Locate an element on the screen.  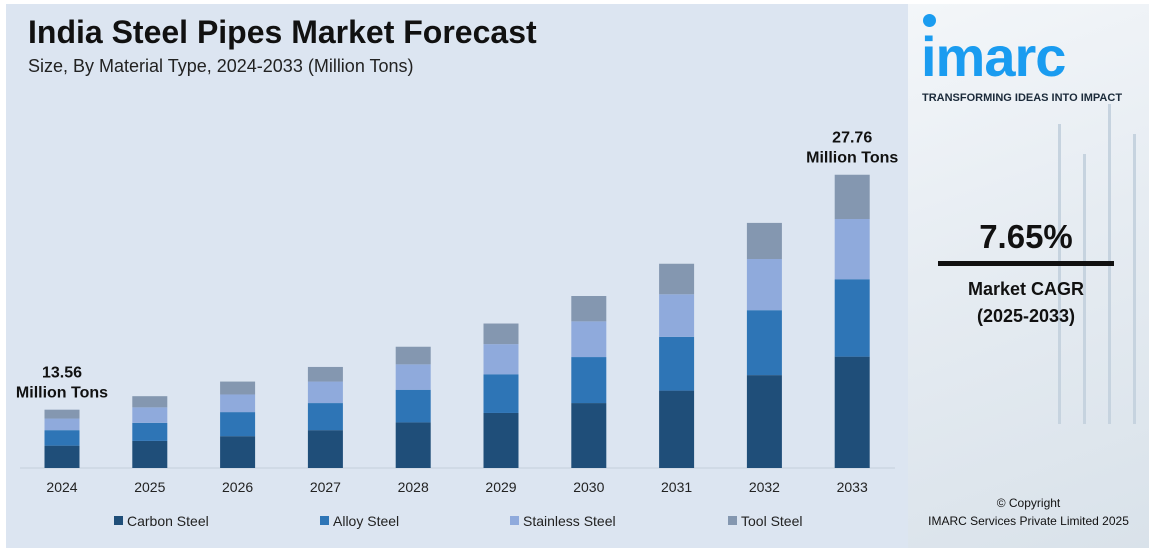
legend-label-alloy-steel: Alloy Steel is located at coordinates (366, 521).